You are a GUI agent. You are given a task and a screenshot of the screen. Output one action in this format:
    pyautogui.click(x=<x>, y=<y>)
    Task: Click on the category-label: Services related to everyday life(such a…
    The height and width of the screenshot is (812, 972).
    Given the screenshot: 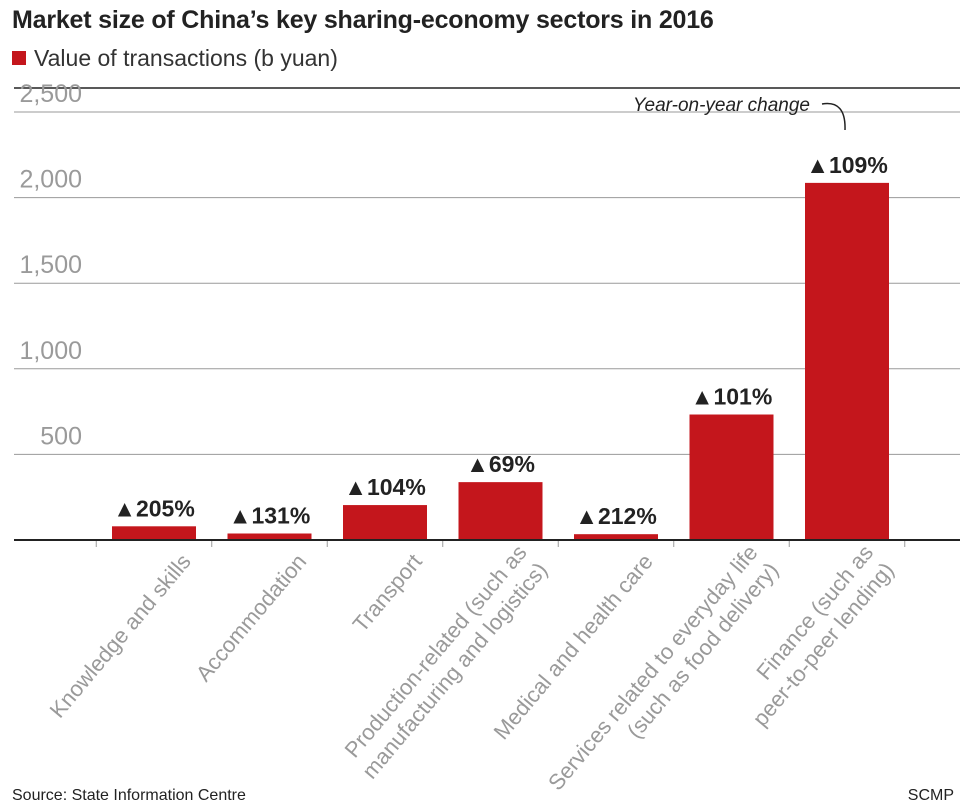 What is the action you would take?
    pyautogui.click(x=663, y=676)
    